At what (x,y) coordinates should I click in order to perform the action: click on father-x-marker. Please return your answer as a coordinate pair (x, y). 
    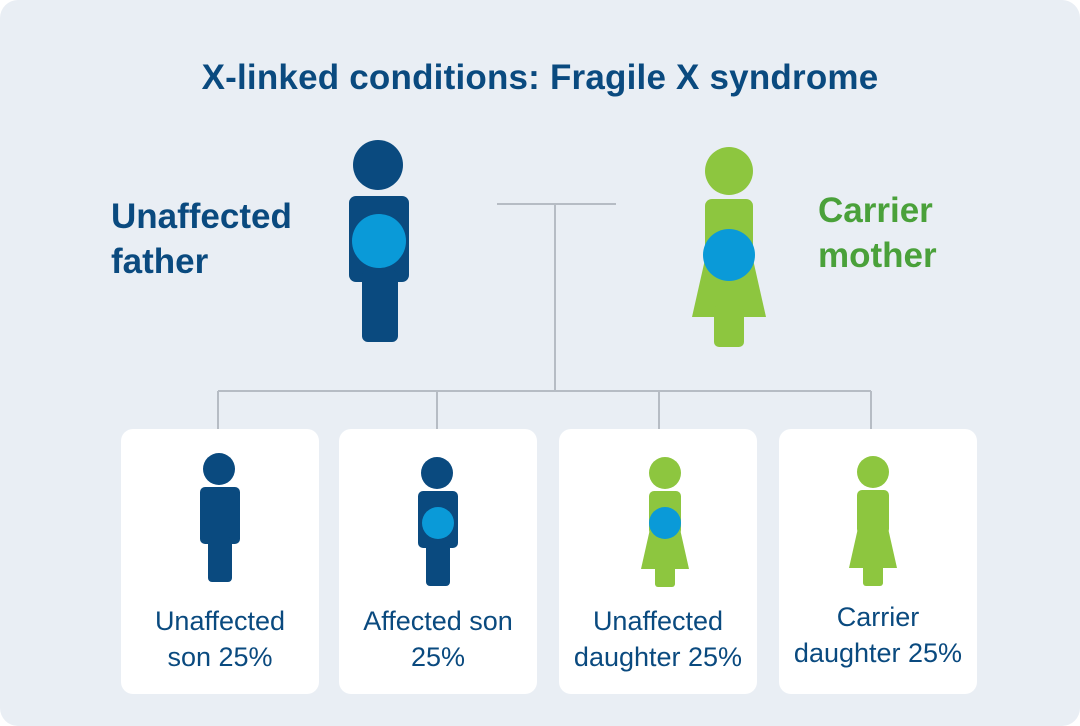
    Looking at the image, I should click on (379, 241).